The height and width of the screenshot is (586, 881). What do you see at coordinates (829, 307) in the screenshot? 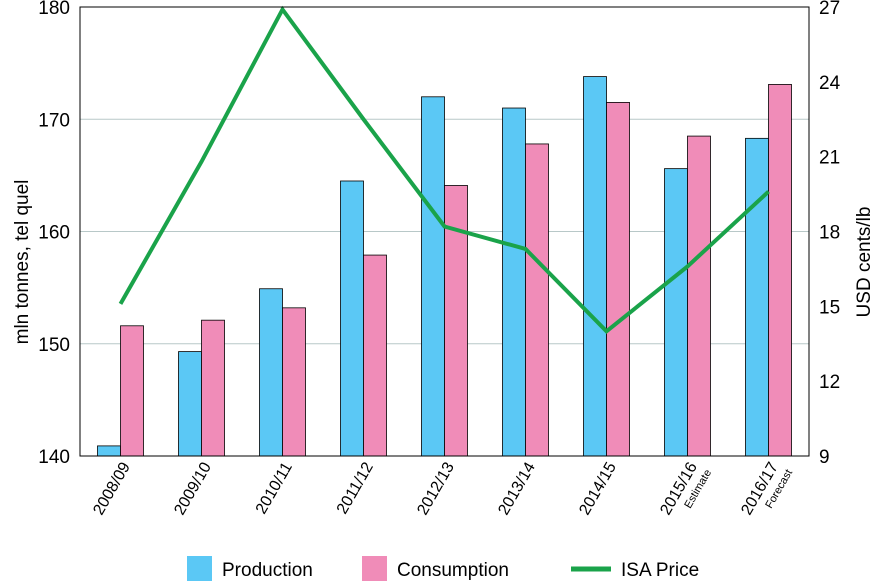
I see `y-tick-right-15: 15` at bounding box center [829, 307].